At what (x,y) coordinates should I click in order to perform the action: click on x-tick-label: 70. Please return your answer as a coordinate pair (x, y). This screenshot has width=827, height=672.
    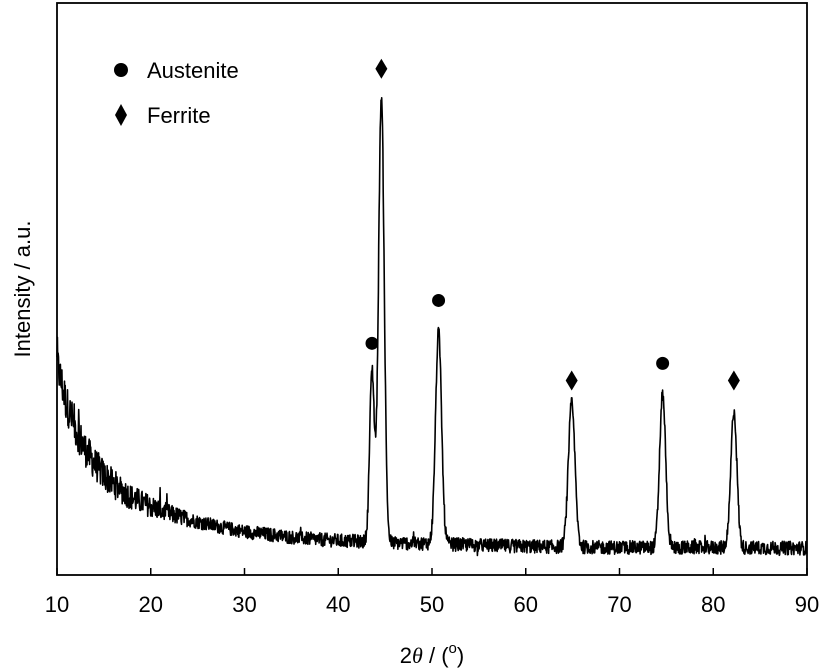
    Looking at the image, I should click on (619, 604).